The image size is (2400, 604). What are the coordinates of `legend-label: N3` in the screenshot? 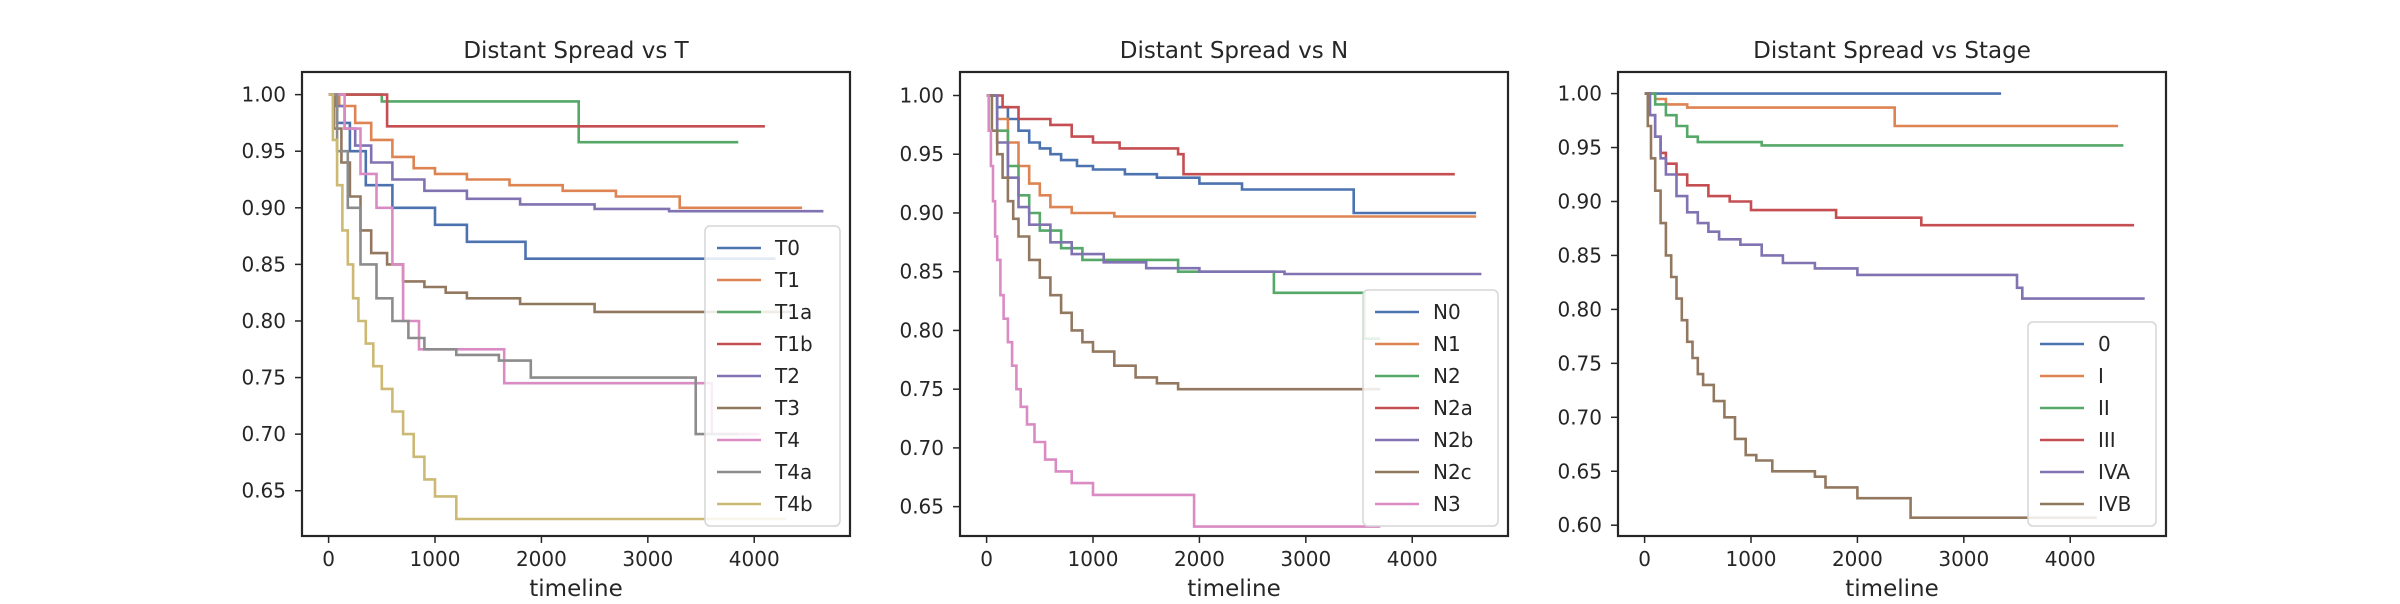 It's located at (1447, 504).